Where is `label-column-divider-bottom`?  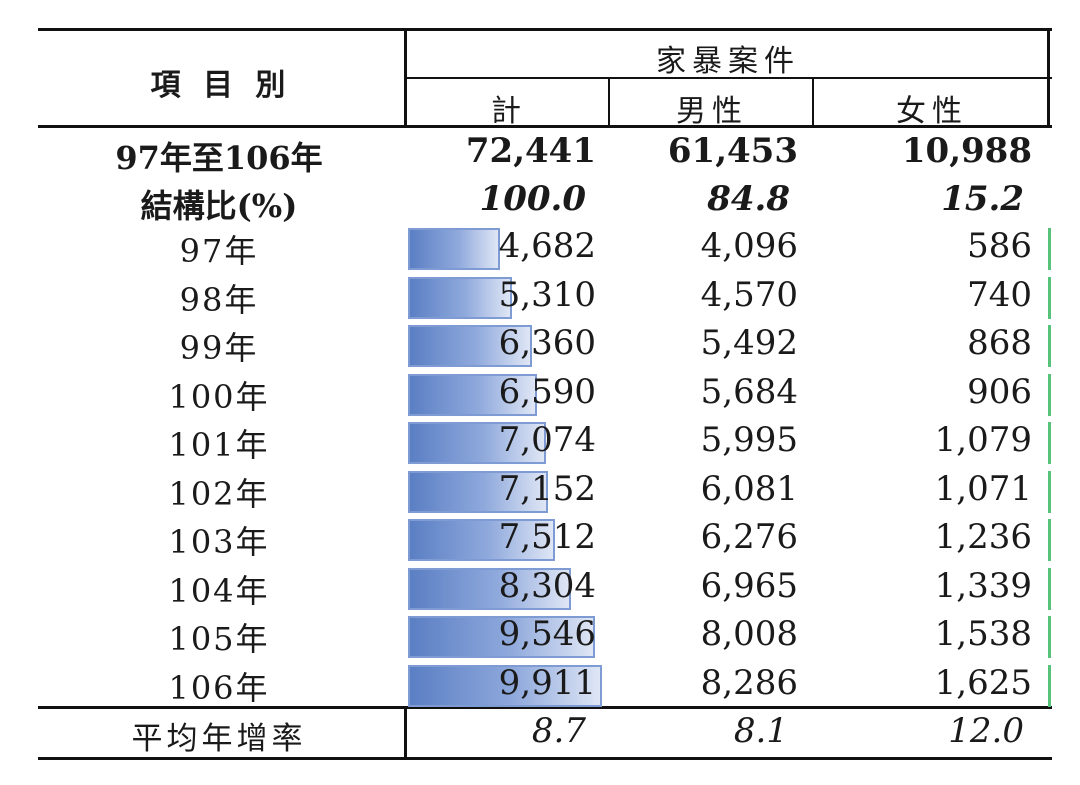 label-column-divider-bottom is located at coordinates (405, 733).